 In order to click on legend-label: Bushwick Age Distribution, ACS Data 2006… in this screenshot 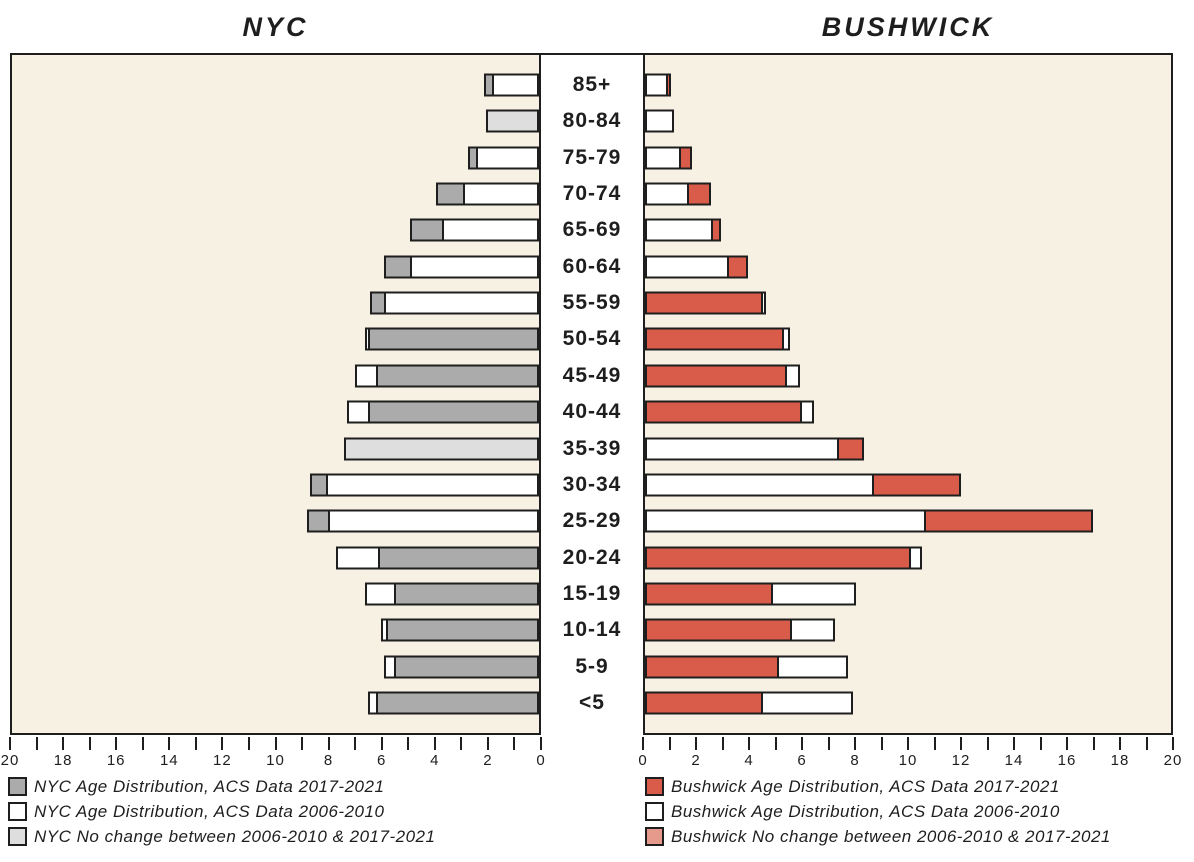, I will do `click(865, 811)`.